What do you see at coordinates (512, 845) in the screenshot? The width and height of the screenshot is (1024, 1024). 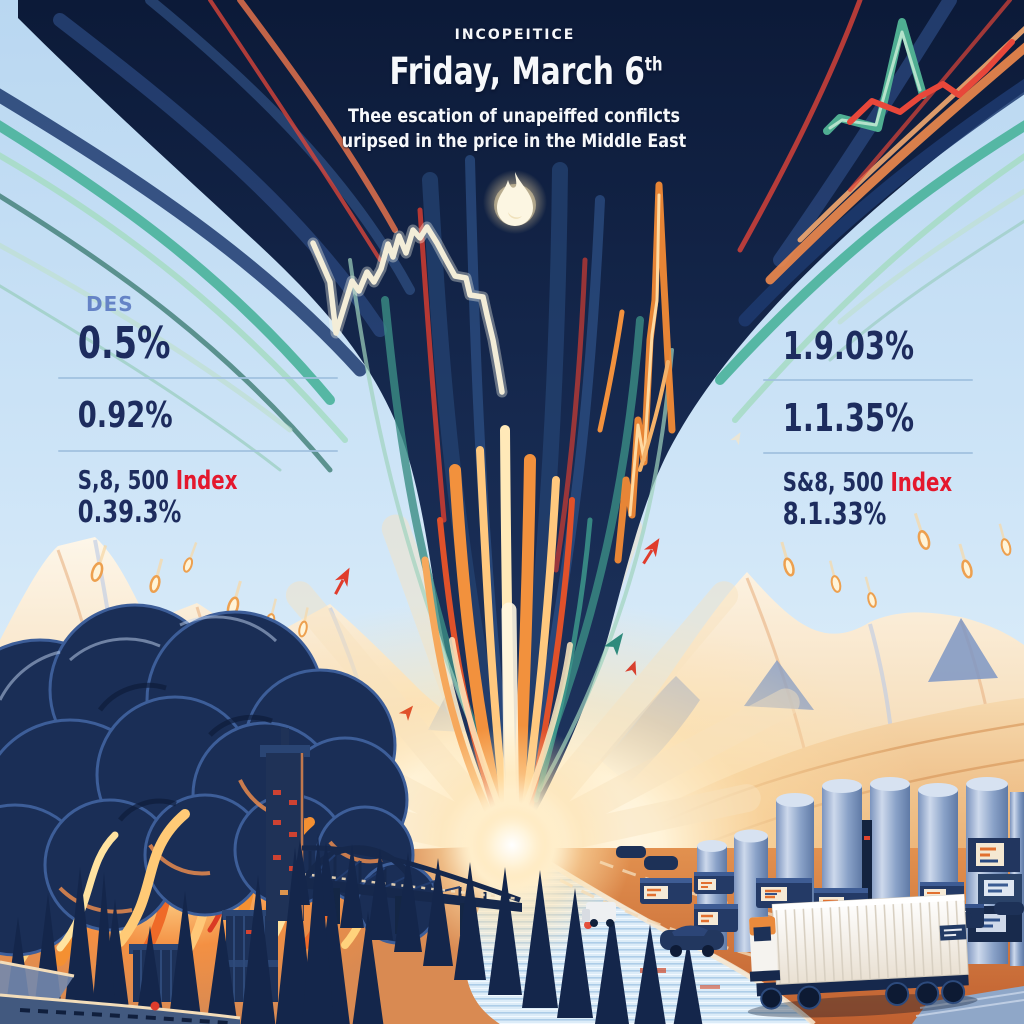 I see `glow-core-inner` at bounding box center [512, 845].